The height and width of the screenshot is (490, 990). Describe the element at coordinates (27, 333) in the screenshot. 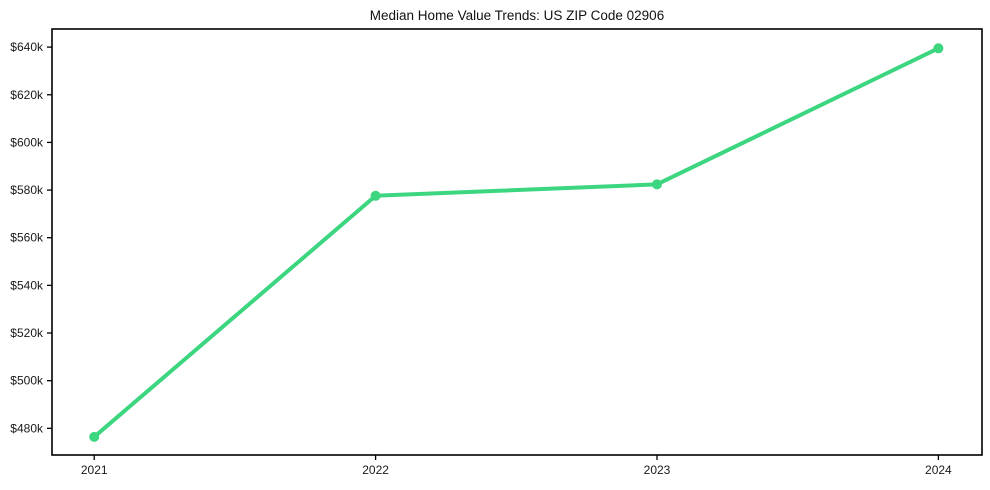

I see `y-tick-label: $520k` at that location.